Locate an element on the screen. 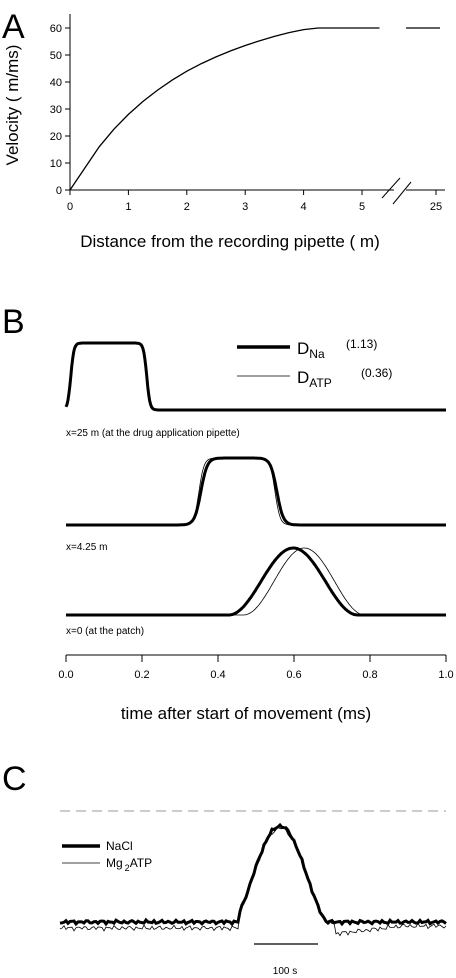 The image size is (456, 978). trace-nacl is located at coordinates (253, 874).